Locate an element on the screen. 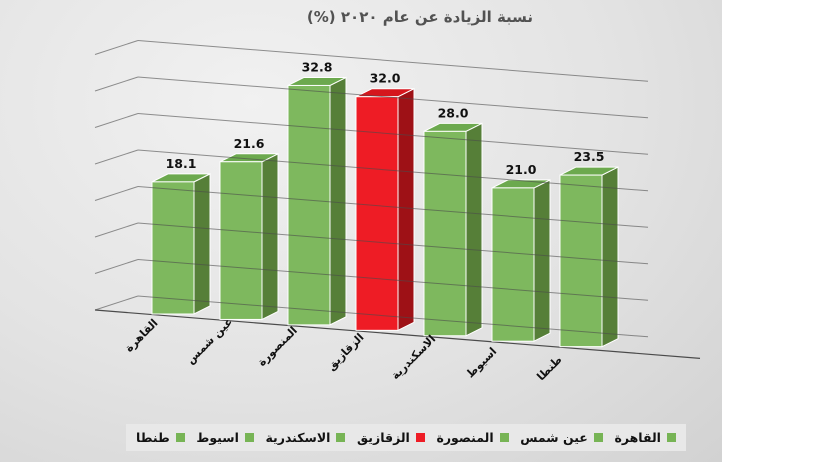 This screenshot has height=462, width=819. category-label: اسيوط is located at coordinates (482, 363).